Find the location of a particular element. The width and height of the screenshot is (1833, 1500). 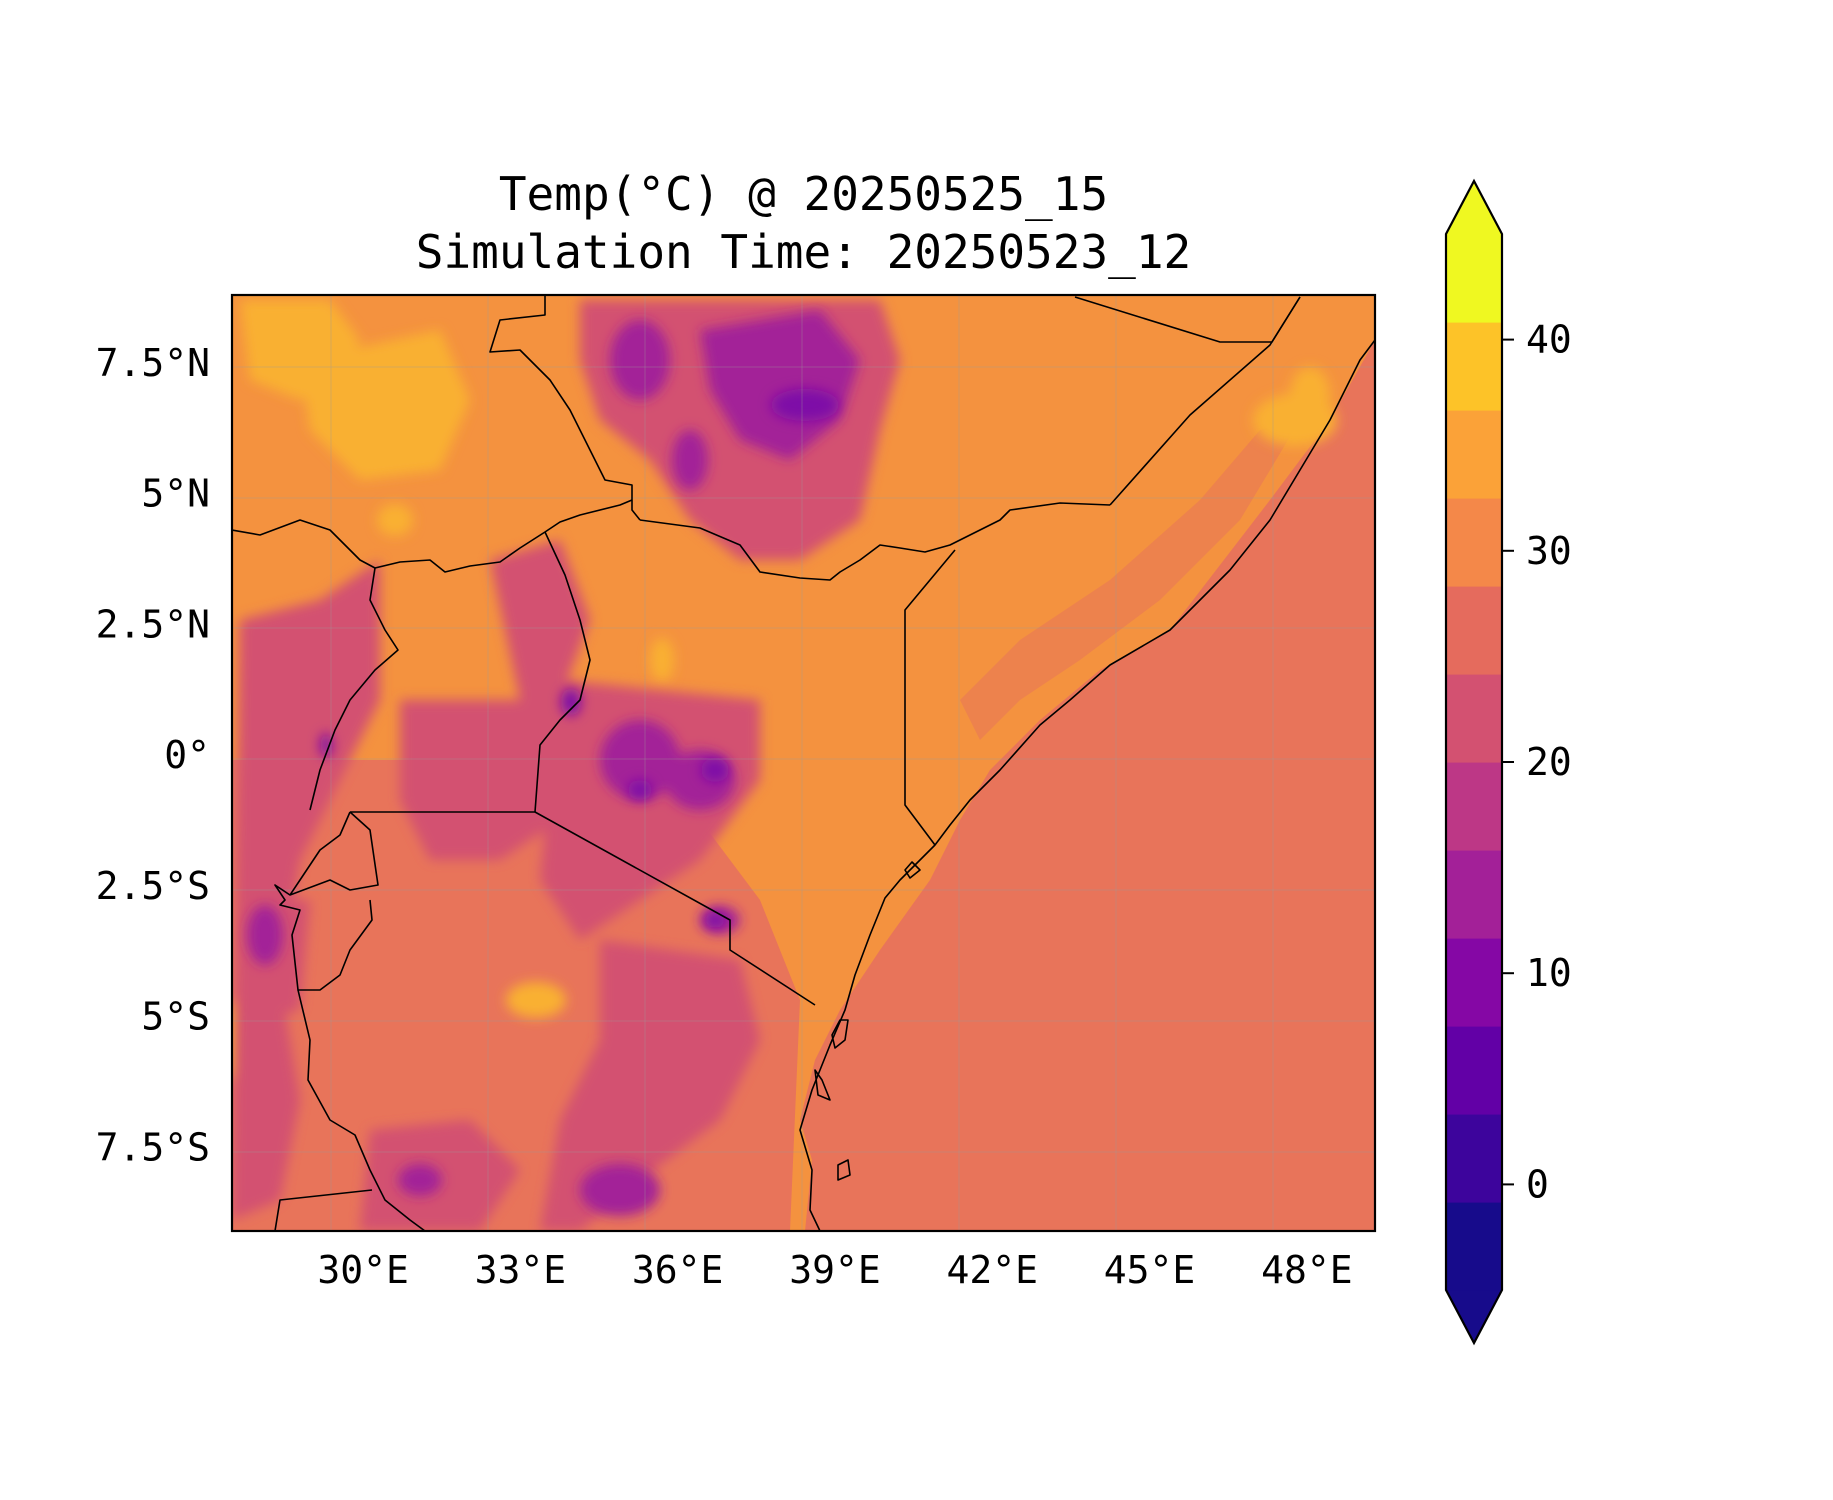

x-tick-label: 36°E is located at coordinates (678, 1270).